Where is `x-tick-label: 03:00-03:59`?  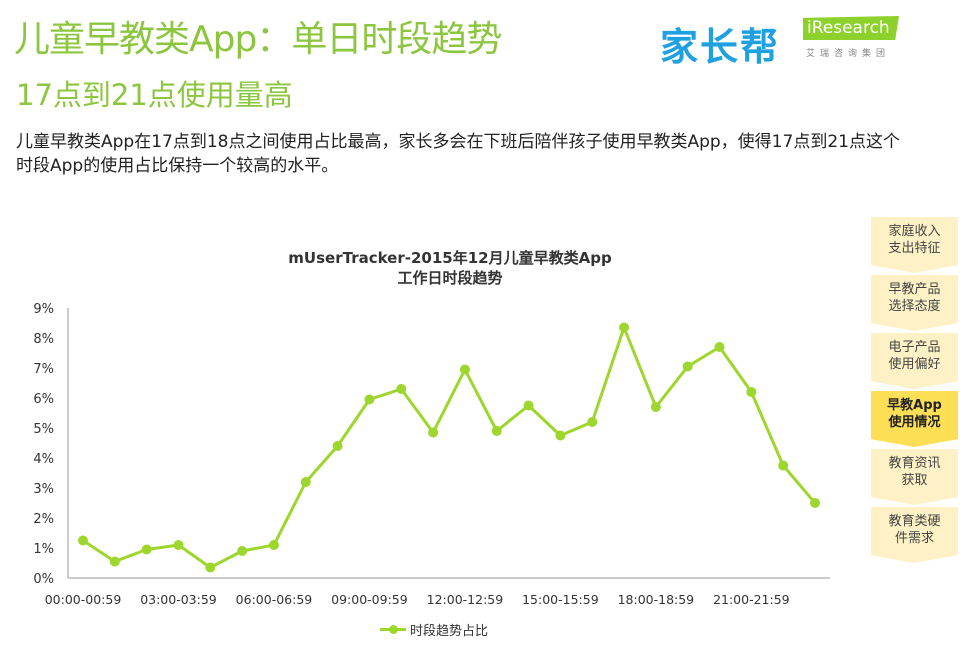 x-tick-label: 03:00-03:59 is located at coordinates (178, 599).